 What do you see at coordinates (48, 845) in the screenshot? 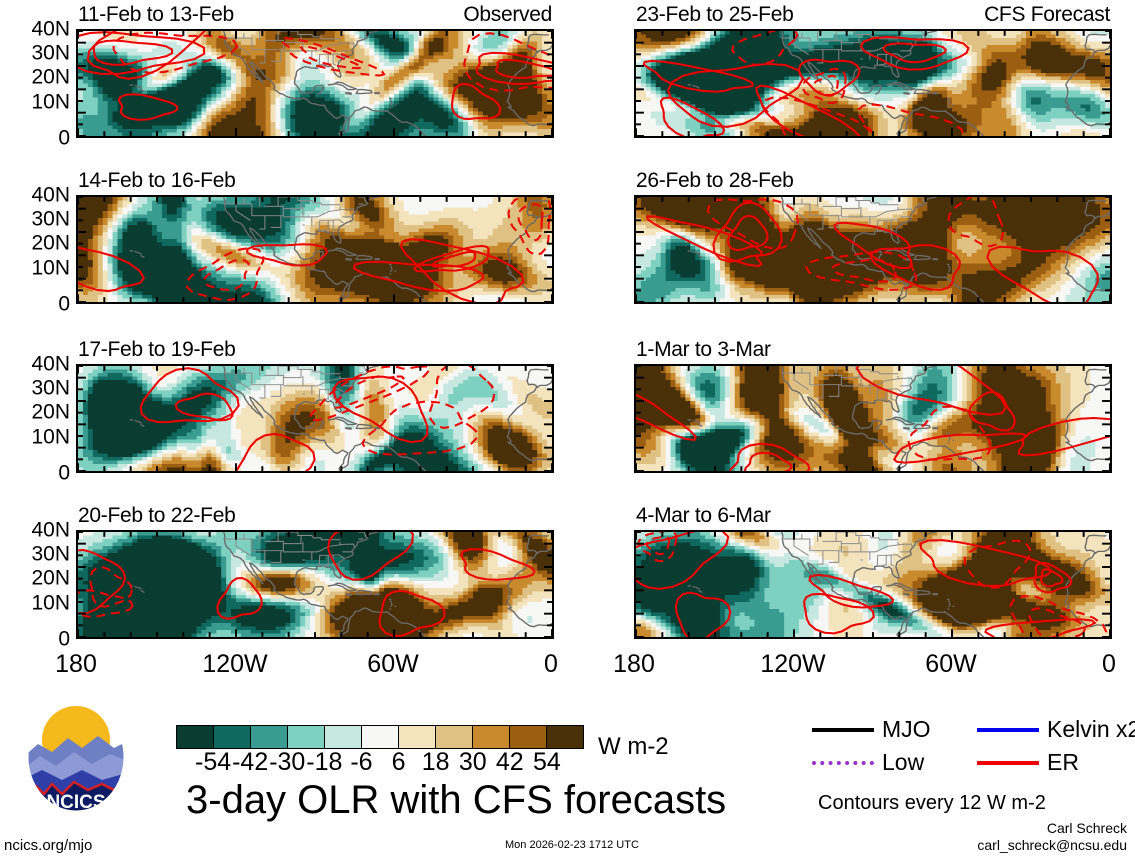
I see `site-url: ncics.org/mjo` at bounding box center [48, 845].